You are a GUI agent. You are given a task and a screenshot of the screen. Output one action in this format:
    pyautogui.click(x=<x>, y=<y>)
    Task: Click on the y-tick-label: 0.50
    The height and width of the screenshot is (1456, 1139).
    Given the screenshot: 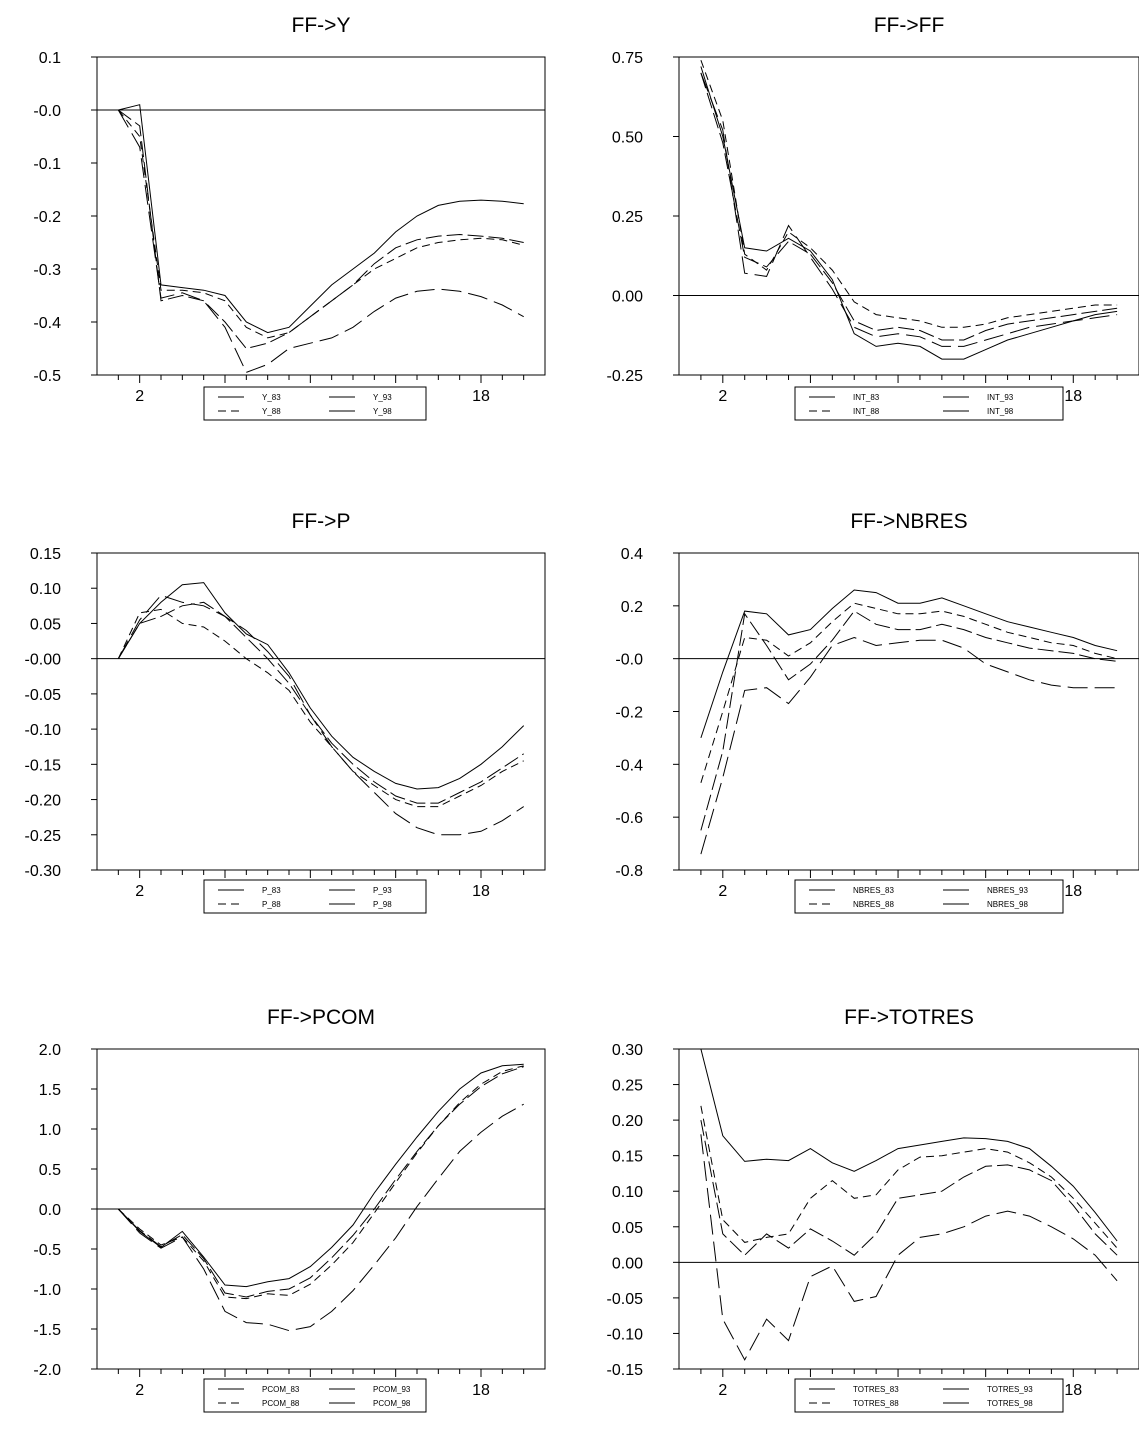 What is the action you would take?
    pyautogui.click(x=627, y=138)
    